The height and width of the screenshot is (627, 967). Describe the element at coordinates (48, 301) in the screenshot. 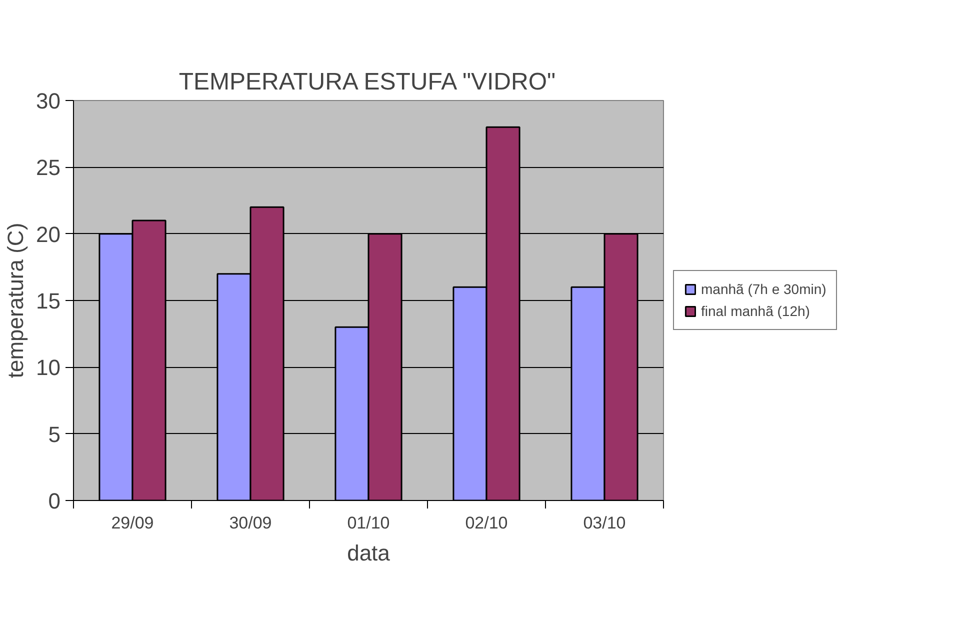

I see `y-tick-label: 15` at that location.